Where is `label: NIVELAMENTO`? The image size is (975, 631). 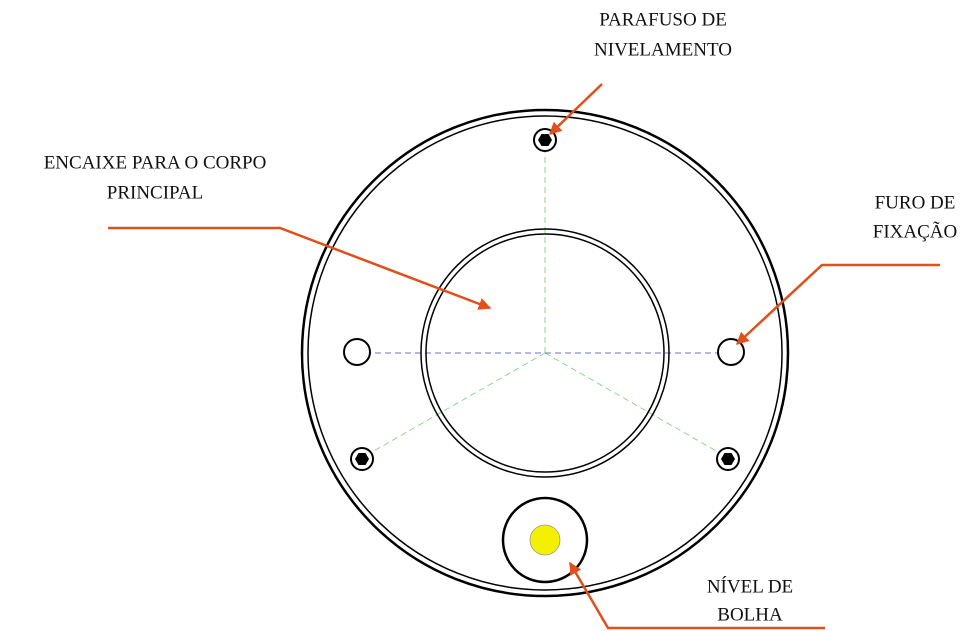
label: NIVELAMENTO is located at coordinates (663, 49).